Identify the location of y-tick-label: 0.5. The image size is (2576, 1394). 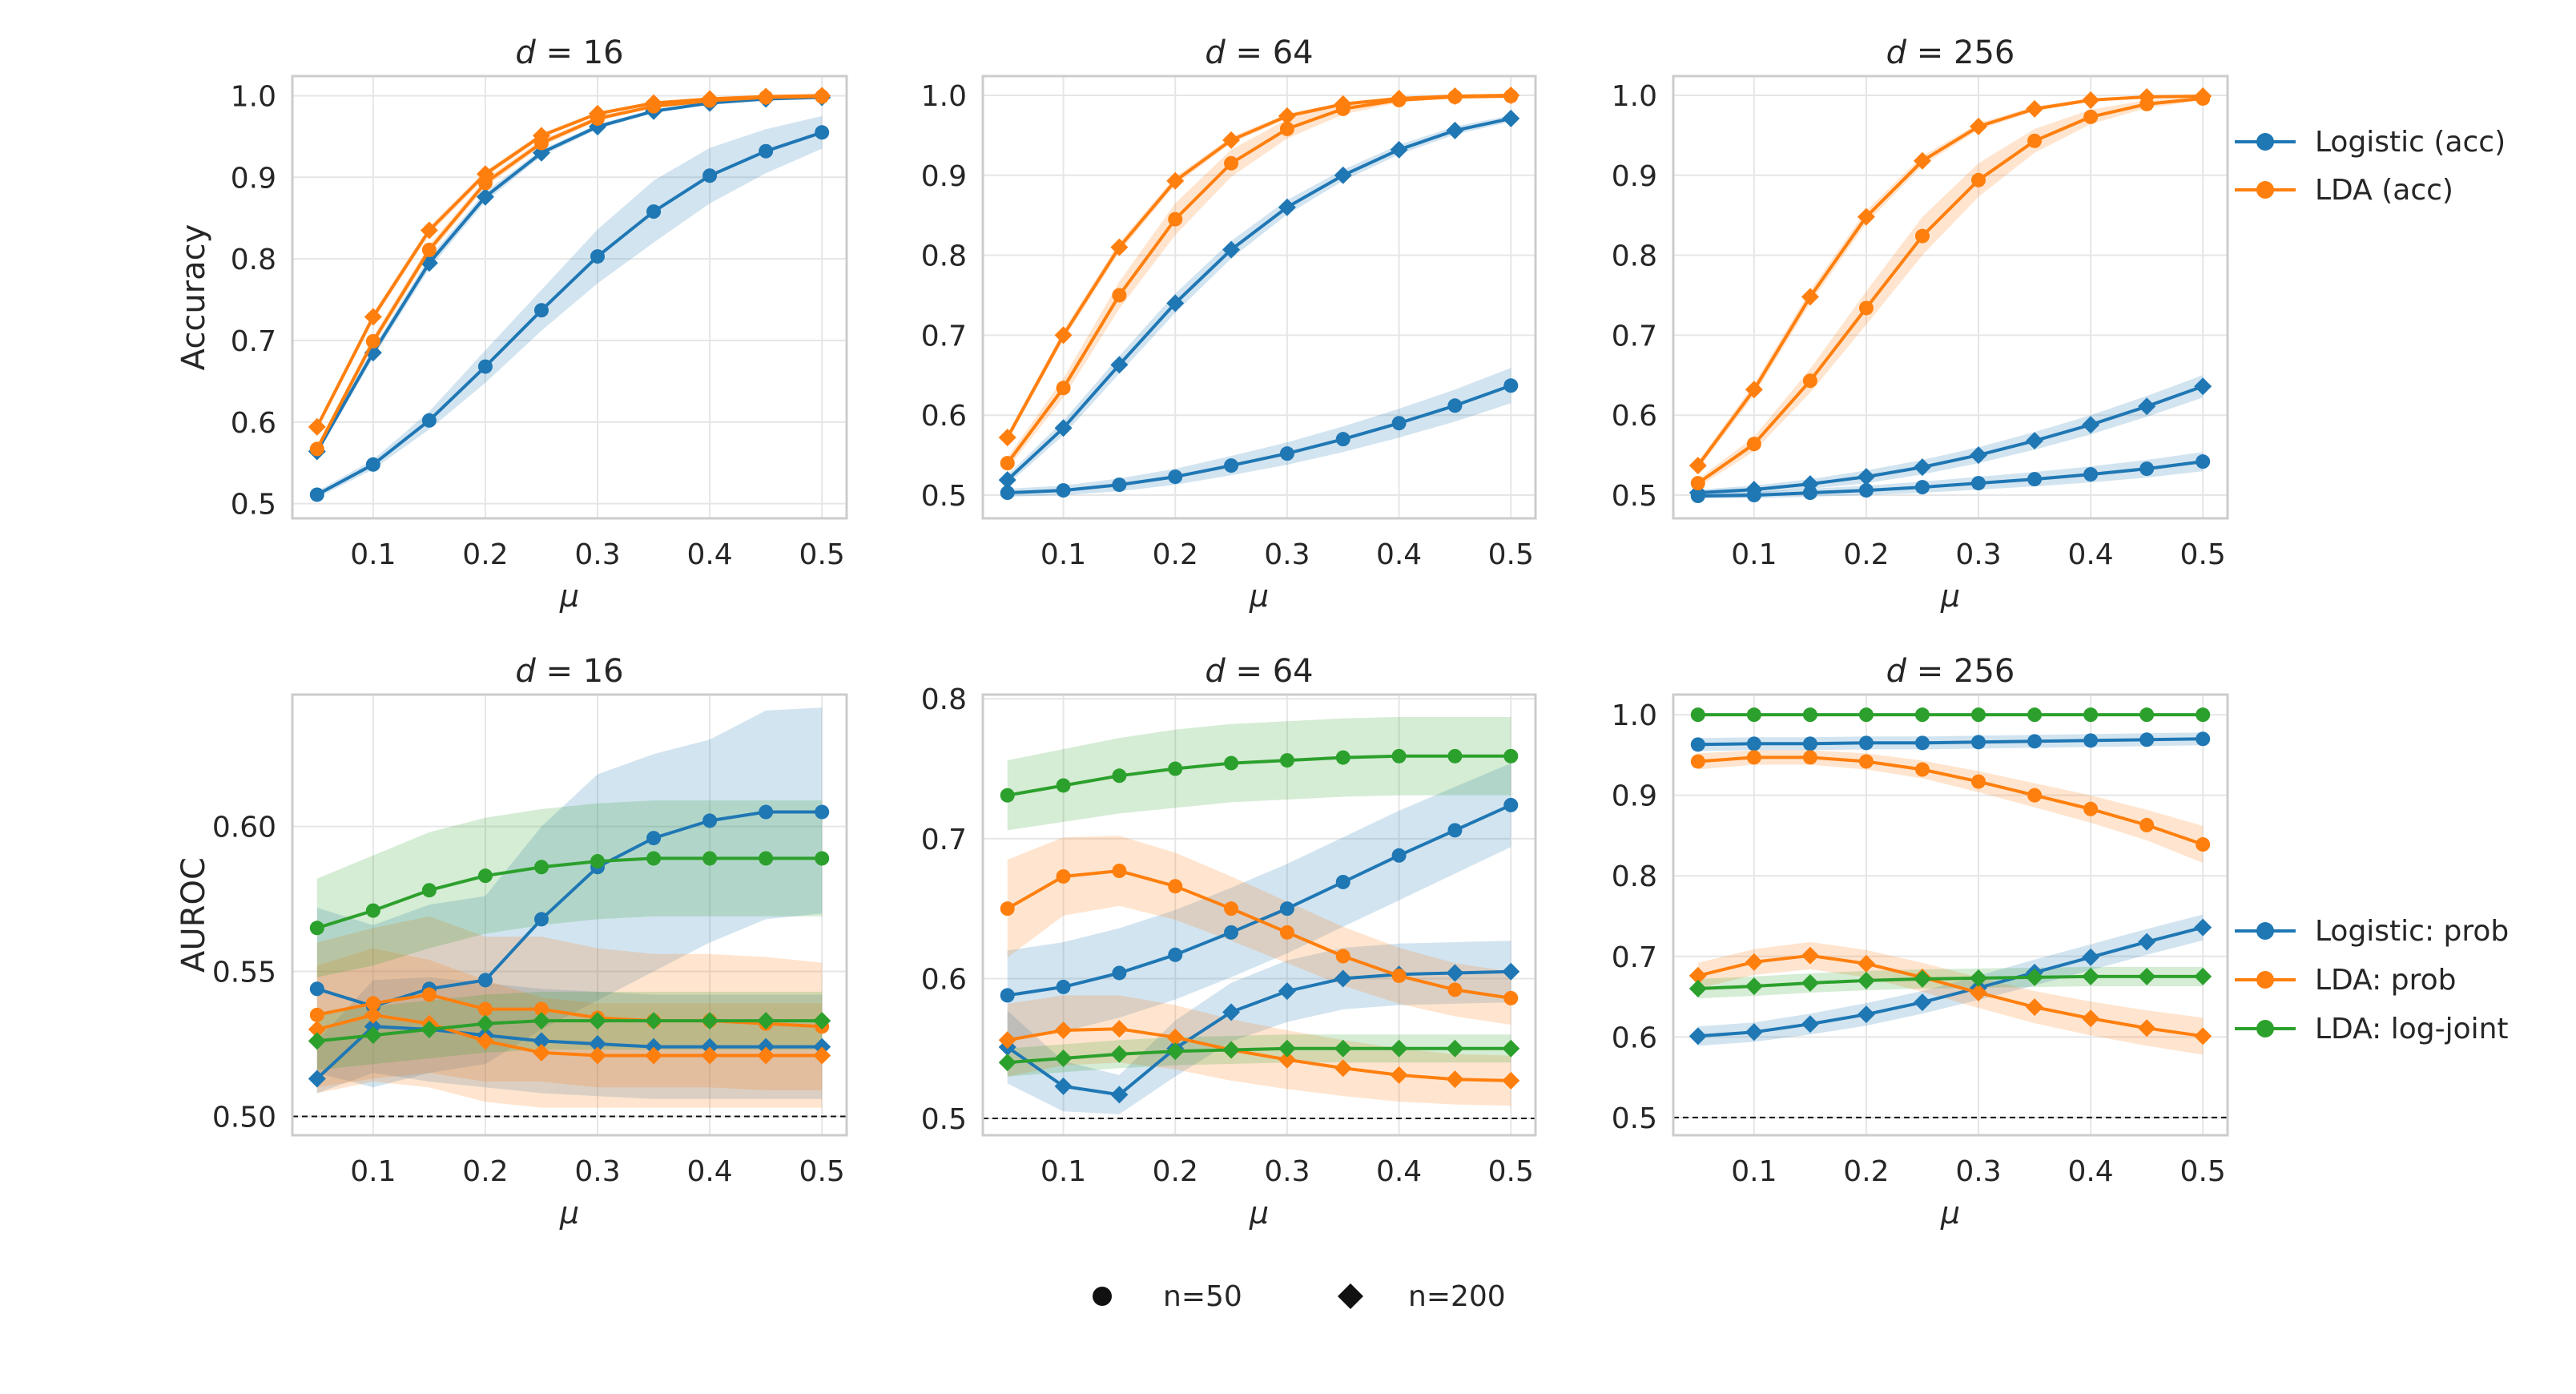
(1635, 496).